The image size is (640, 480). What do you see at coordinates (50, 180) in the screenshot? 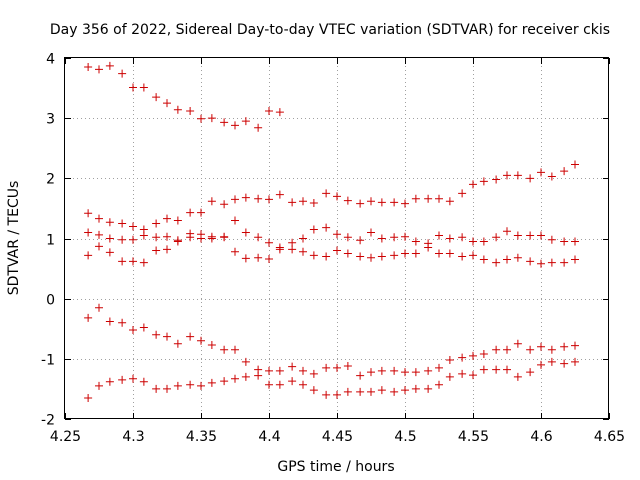
I see `y-tick-label: 2` at bounding box center [50, 180].